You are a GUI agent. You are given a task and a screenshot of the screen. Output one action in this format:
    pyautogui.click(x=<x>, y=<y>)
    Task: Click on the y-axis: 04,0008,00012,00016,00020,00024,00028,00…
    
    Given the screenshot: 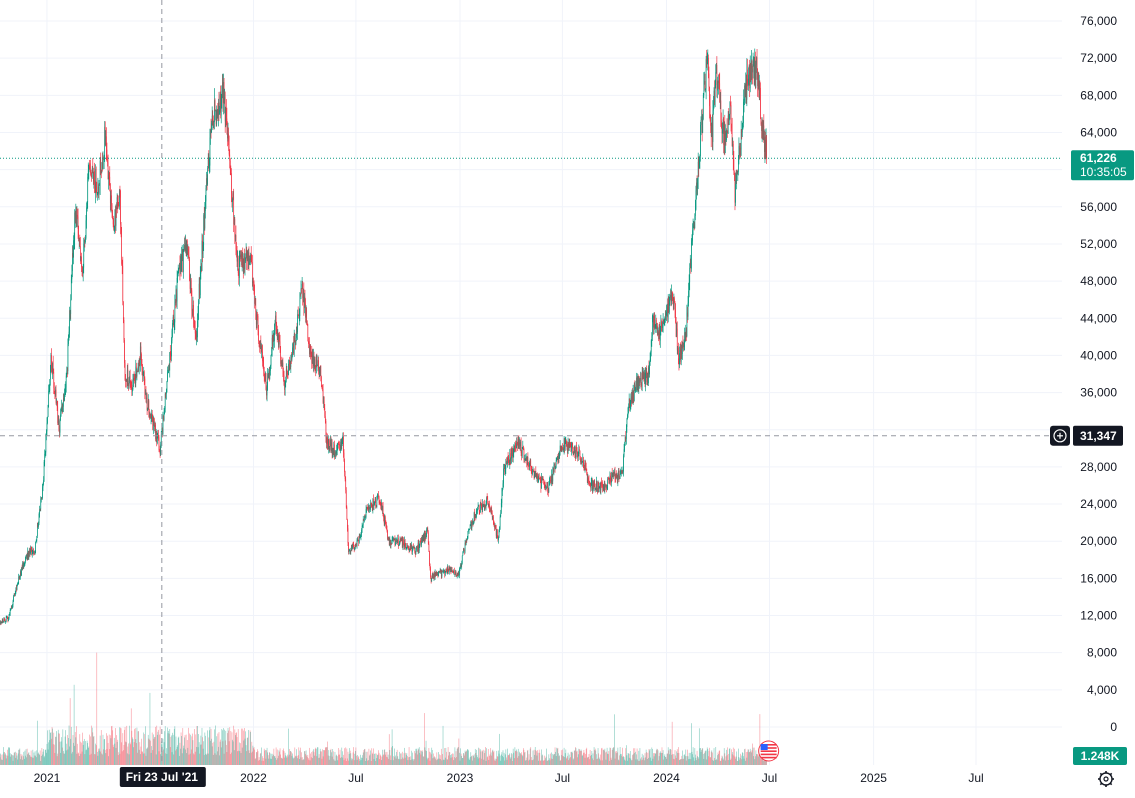 What is the action you would take?
    pyautogui.click(x=1098, y=374)
    